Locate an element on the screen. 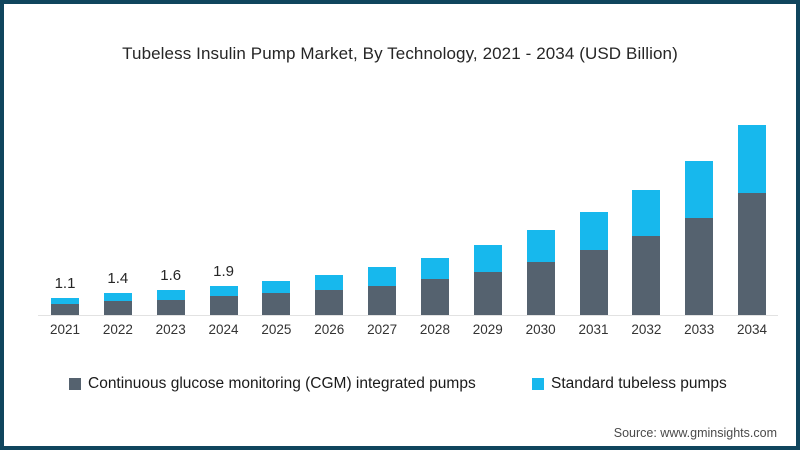 This screenshot has height=450, width=800. x-tick-label-2022: 2022 is located at coordinates (117, 329).